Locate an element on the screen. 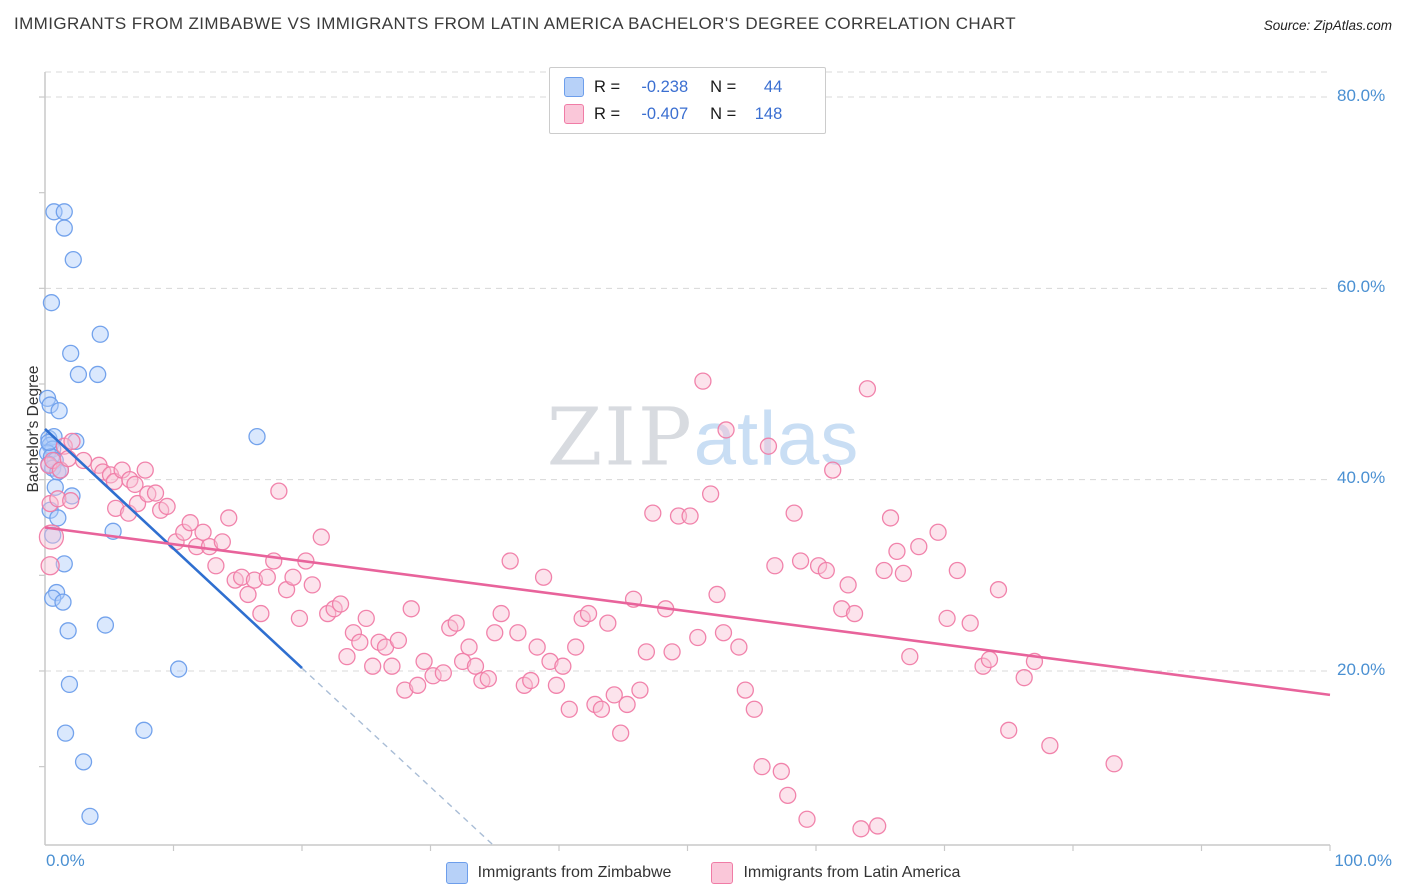  legend-row-latin-america: R = -0.407 N = 148 is located at coordinates (687, 114).